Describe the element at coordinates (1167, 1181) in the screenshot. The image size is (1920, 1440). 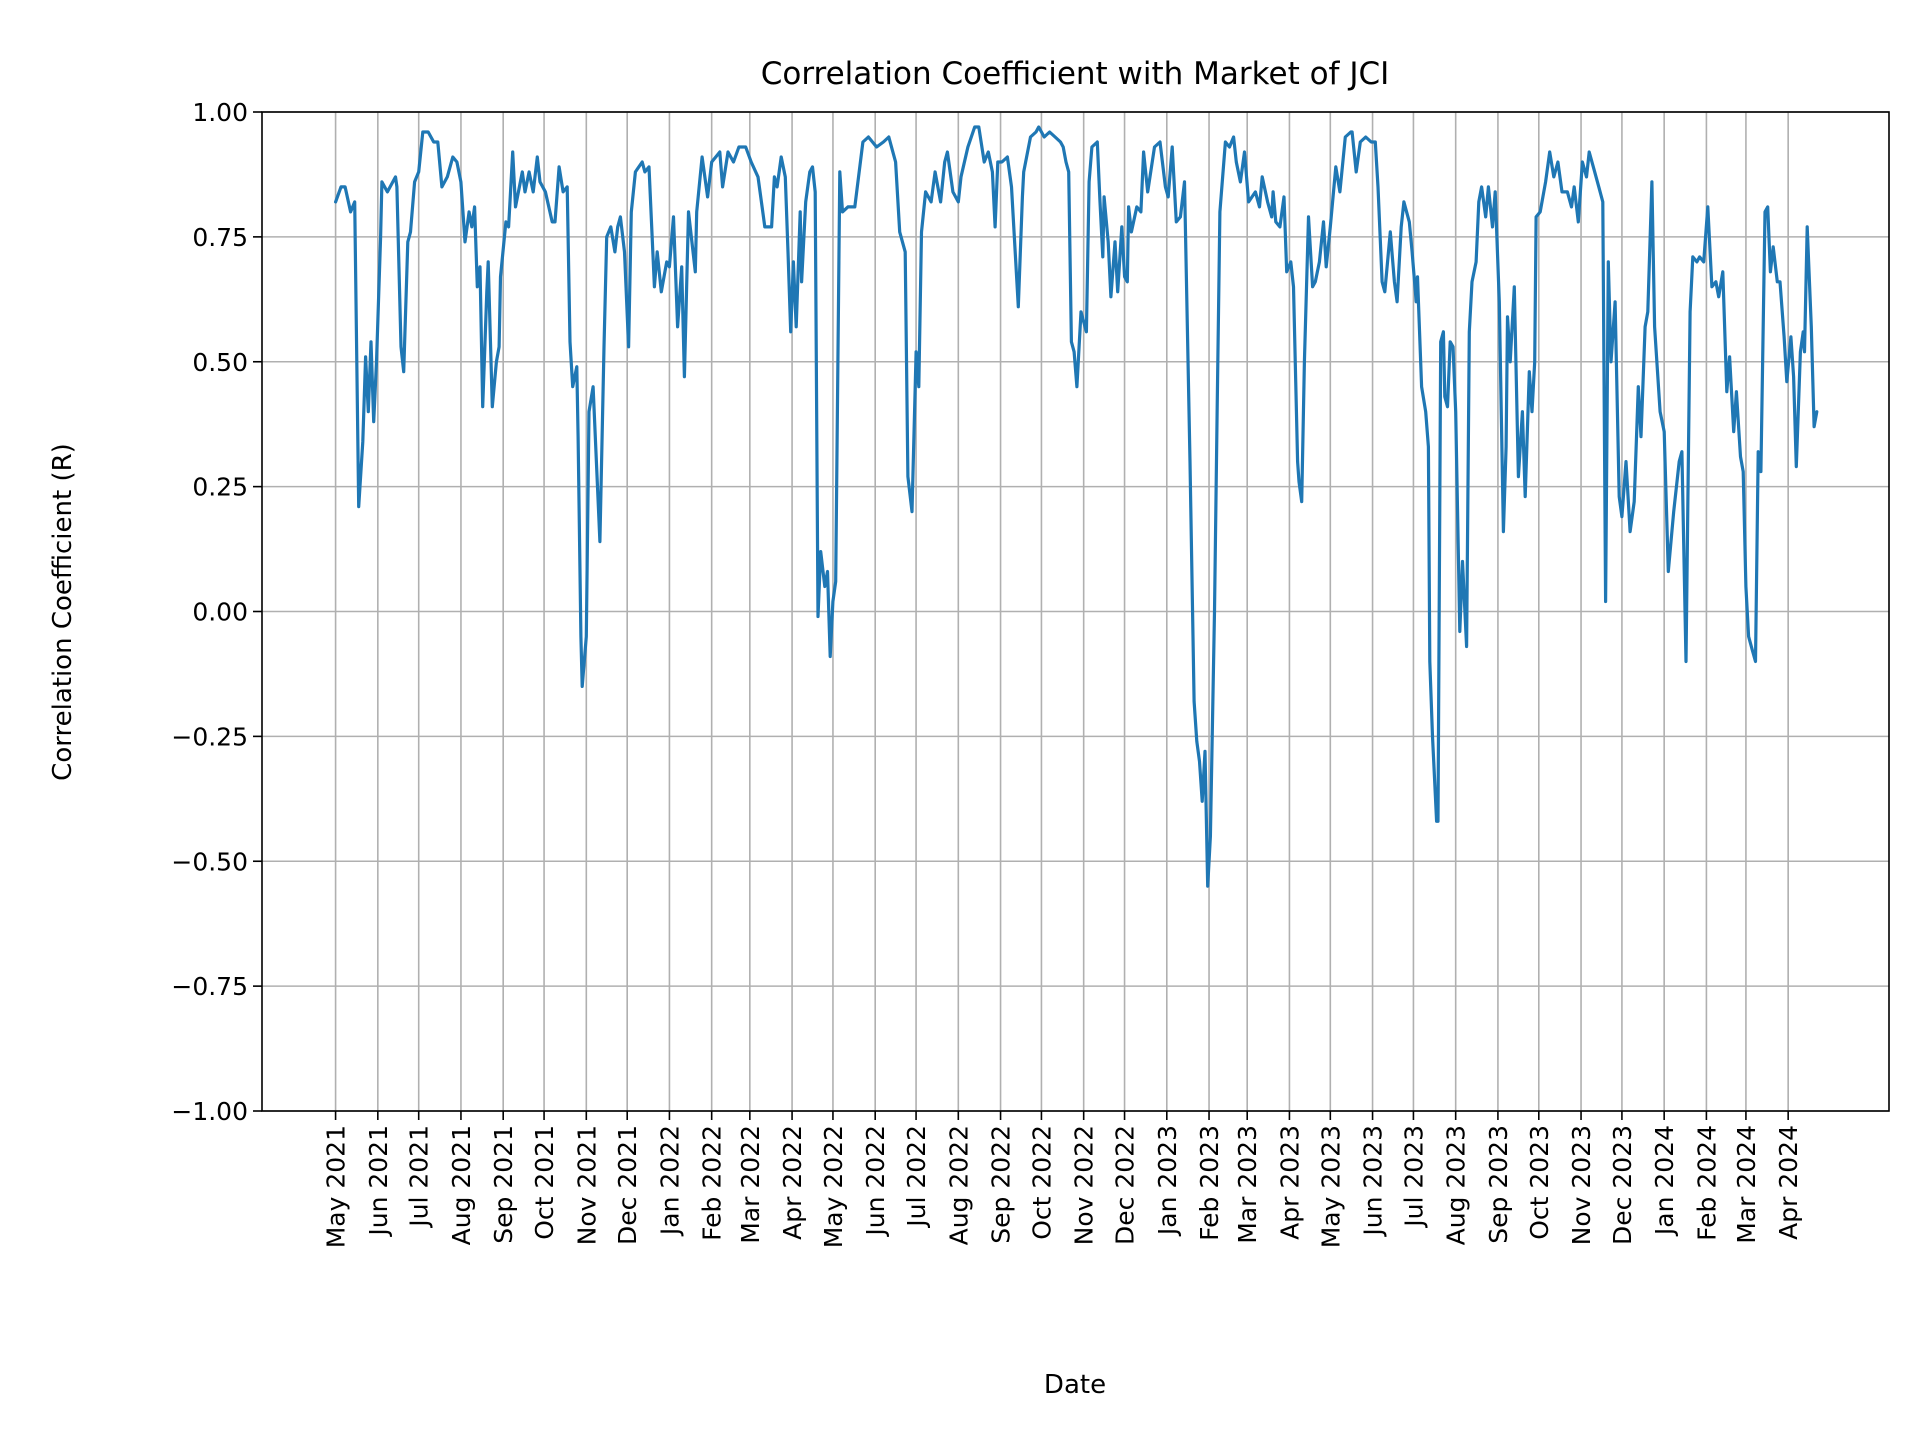
I see `x-tick-label: Jan 2023` at that location.